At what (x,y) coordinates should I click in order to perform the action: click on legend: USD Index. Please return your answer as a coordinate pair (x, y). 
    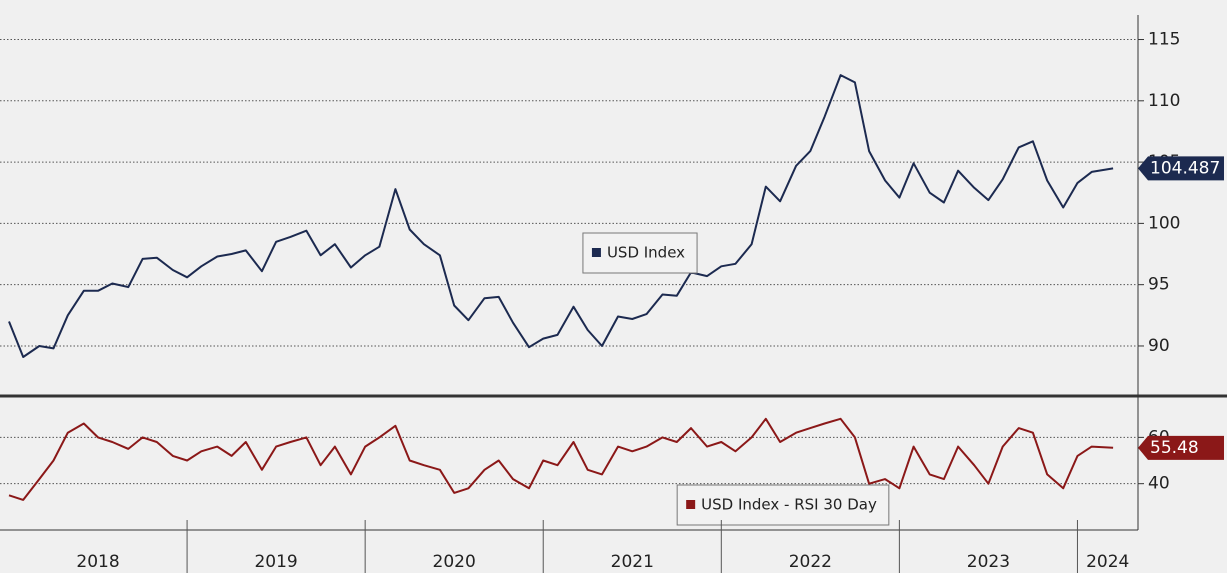
    Looking at the image, I should click on (640, 253).